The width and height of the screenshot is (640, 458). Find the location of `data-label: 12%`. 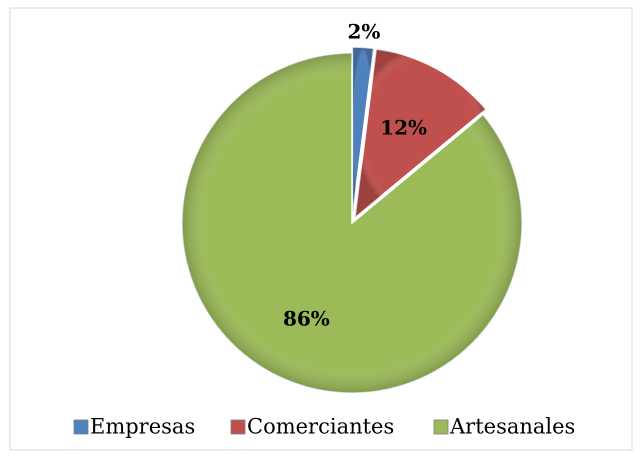

data-label: 12% is located at coordinates (403, 128).